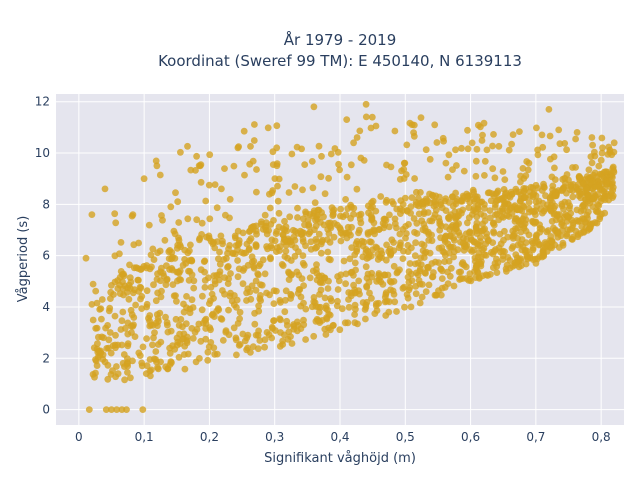 The width and height of the screenshot is (640, 484). Describe the element at coordinates (42, 256) in the screenshot. I see `y-tick-labels: 0 2 4 6 8 10 12` at that location.